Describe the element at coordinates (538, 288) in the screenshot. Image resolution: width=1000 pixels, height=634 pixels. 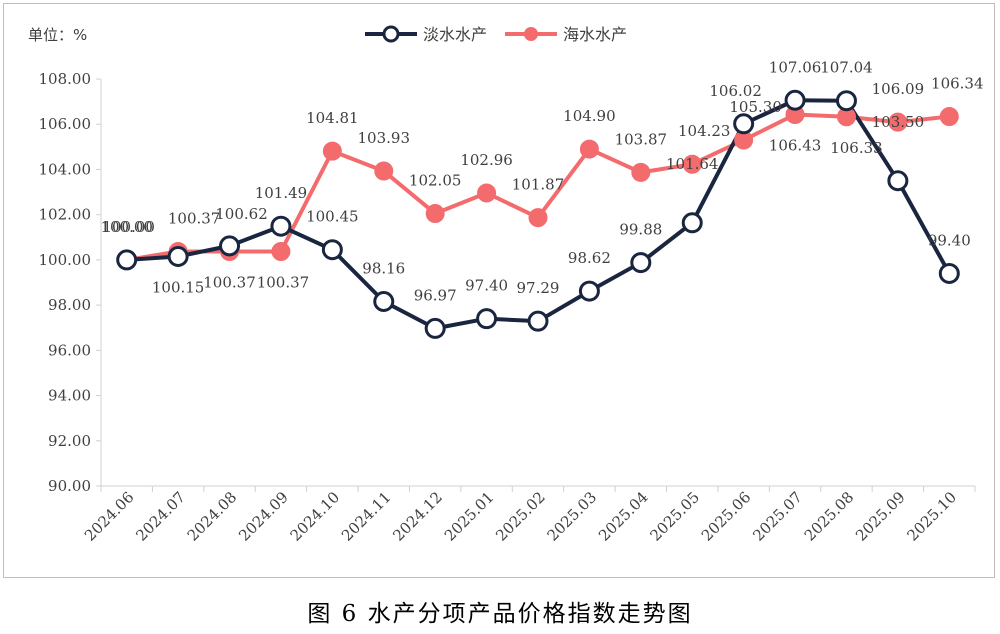
I see `data-label: 97.29` at that location.